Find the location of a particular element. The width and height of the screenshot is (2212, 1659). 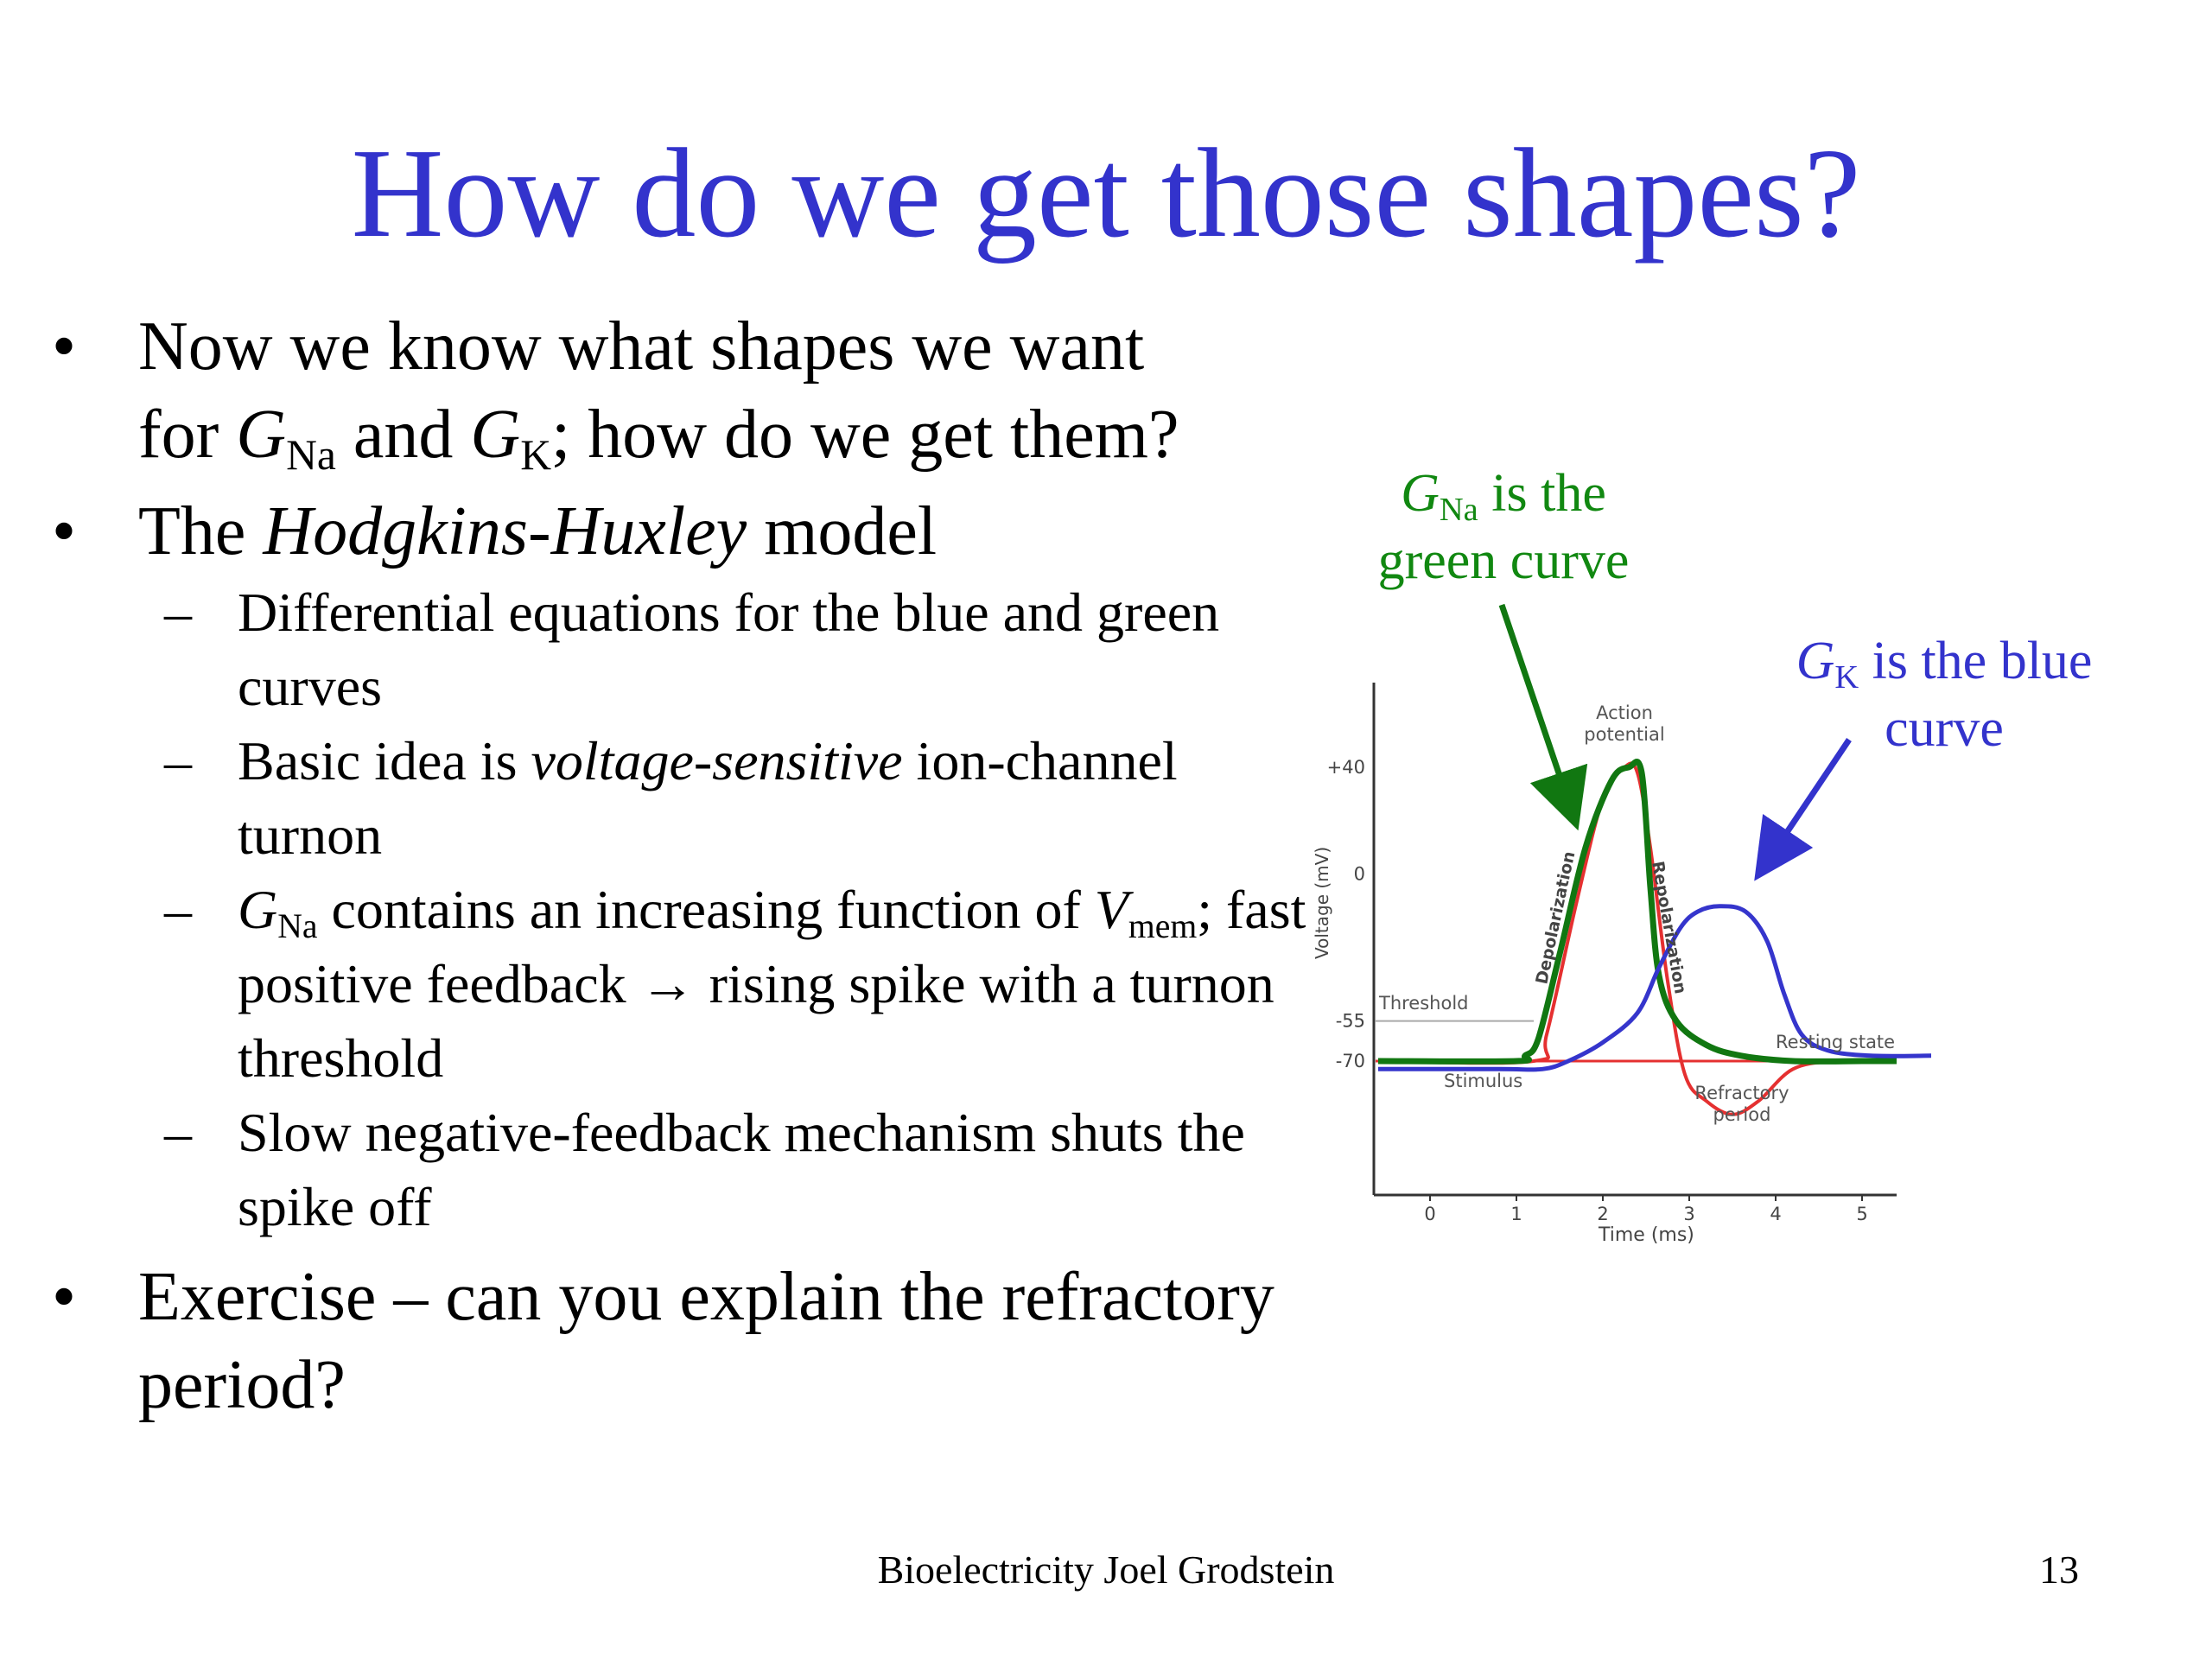

annotation-threshold: Threshold is located at coordinates (1423, 1003).